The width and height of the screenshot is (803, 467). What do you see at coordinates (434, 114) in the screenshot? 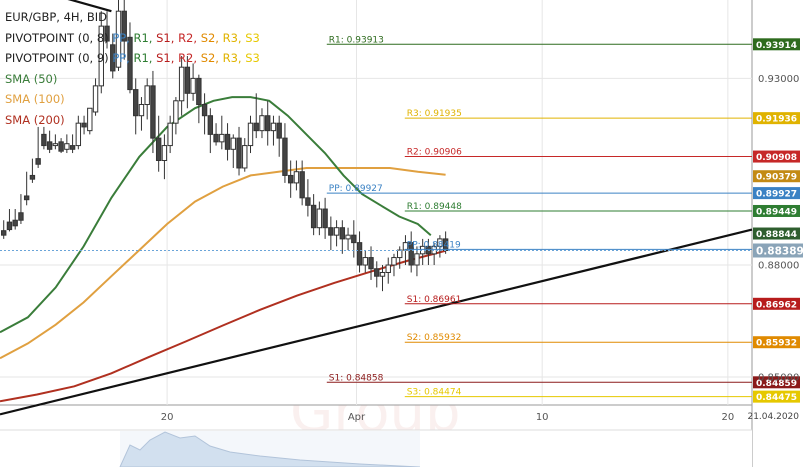
I see `pivot-level-label: R3: 0.91935` at bounding box center [434, 114].